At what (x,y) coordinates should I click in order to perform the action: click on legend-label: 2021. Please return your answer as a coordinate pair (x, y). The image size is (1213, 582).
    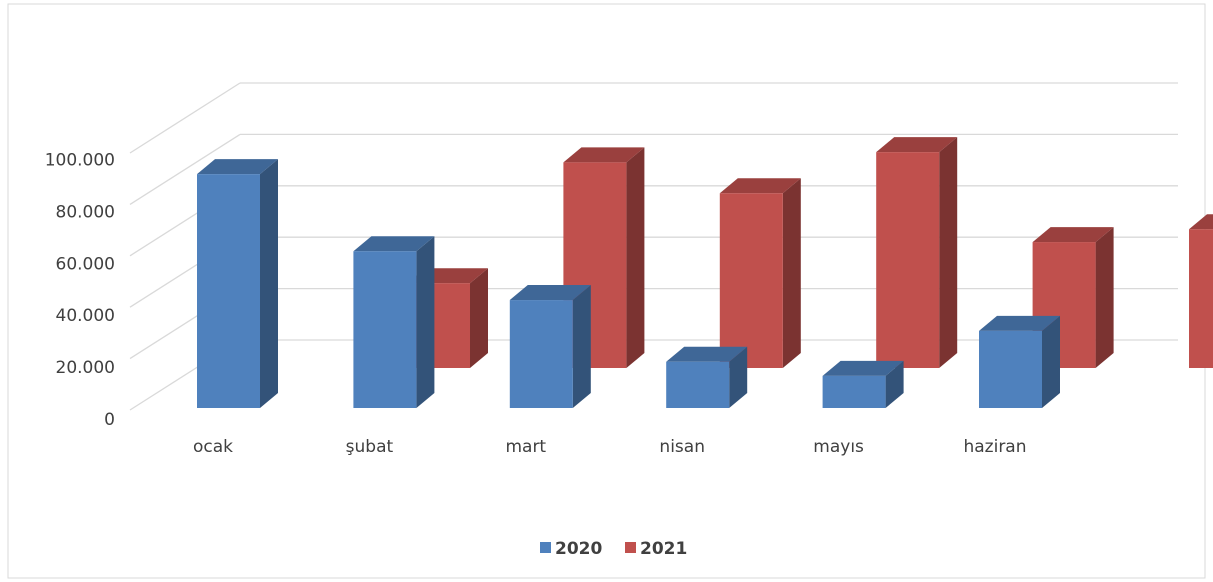
    Looking at the image, I should click on (663, 549).